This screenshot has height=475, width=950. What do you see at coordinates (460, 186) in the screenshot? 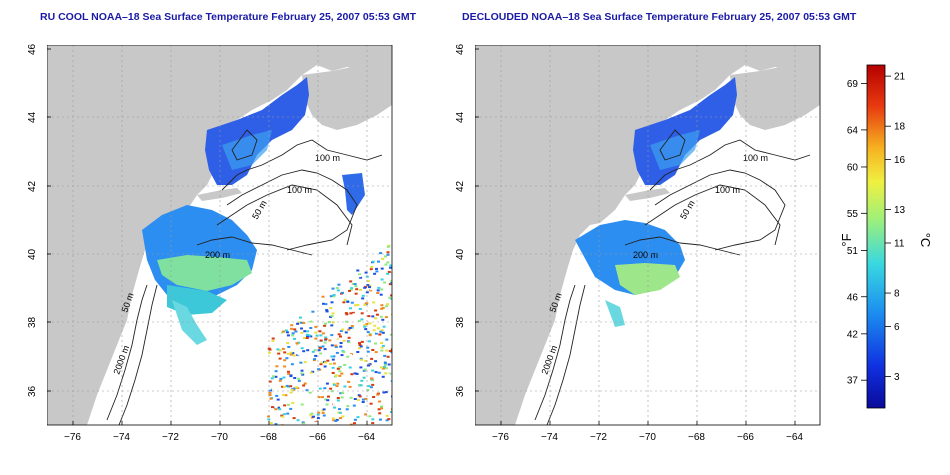
I see `latitude-label: 42` at bounding box center [460, 186].